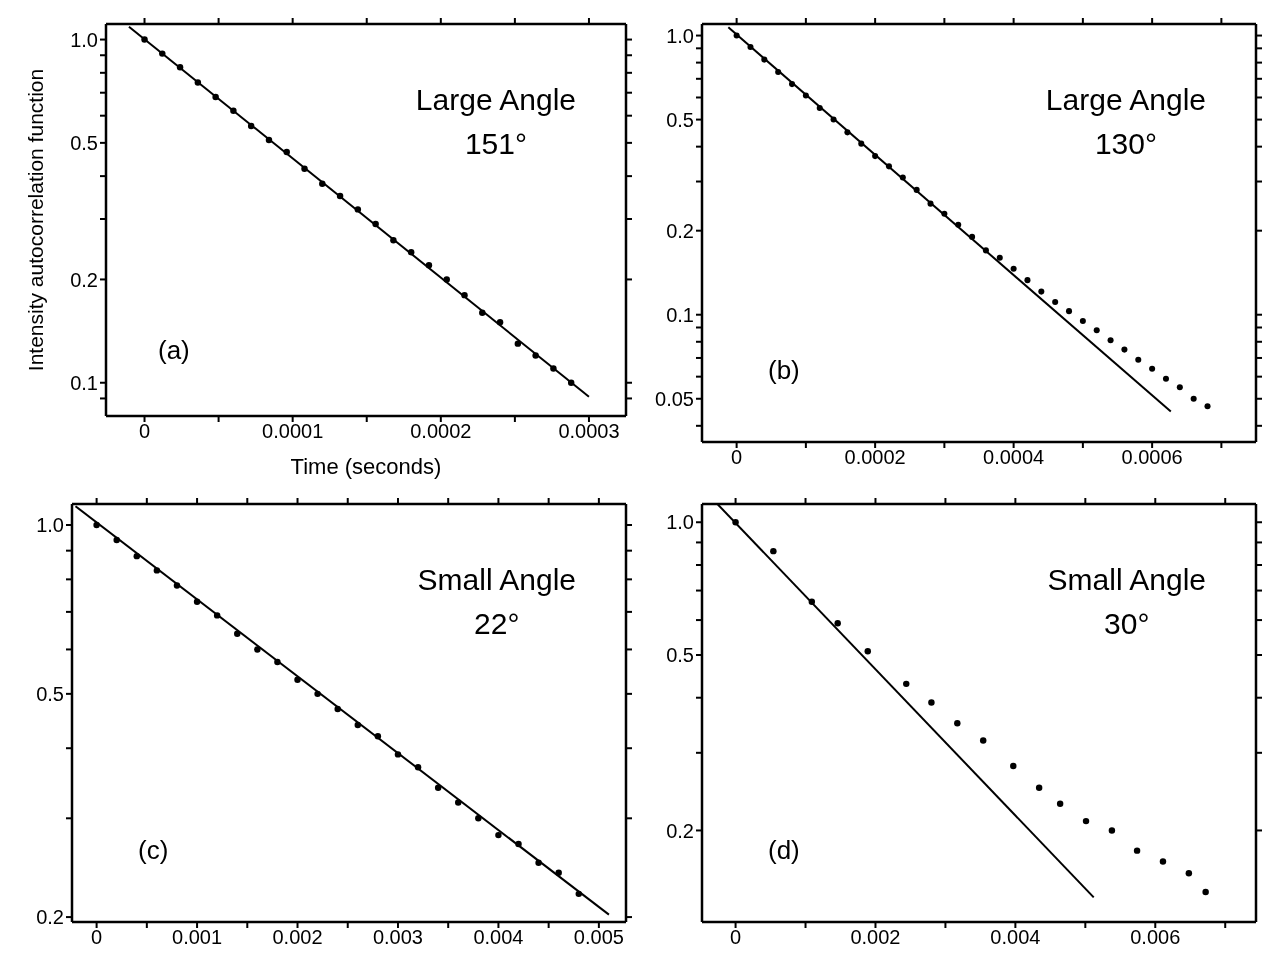 This screenshot has height=979, width=1278. What do you see at coordinates (1014, 457) in the screenshot?
I see `x-tick-label: 0.0004` at bounding box center [1014, 457].